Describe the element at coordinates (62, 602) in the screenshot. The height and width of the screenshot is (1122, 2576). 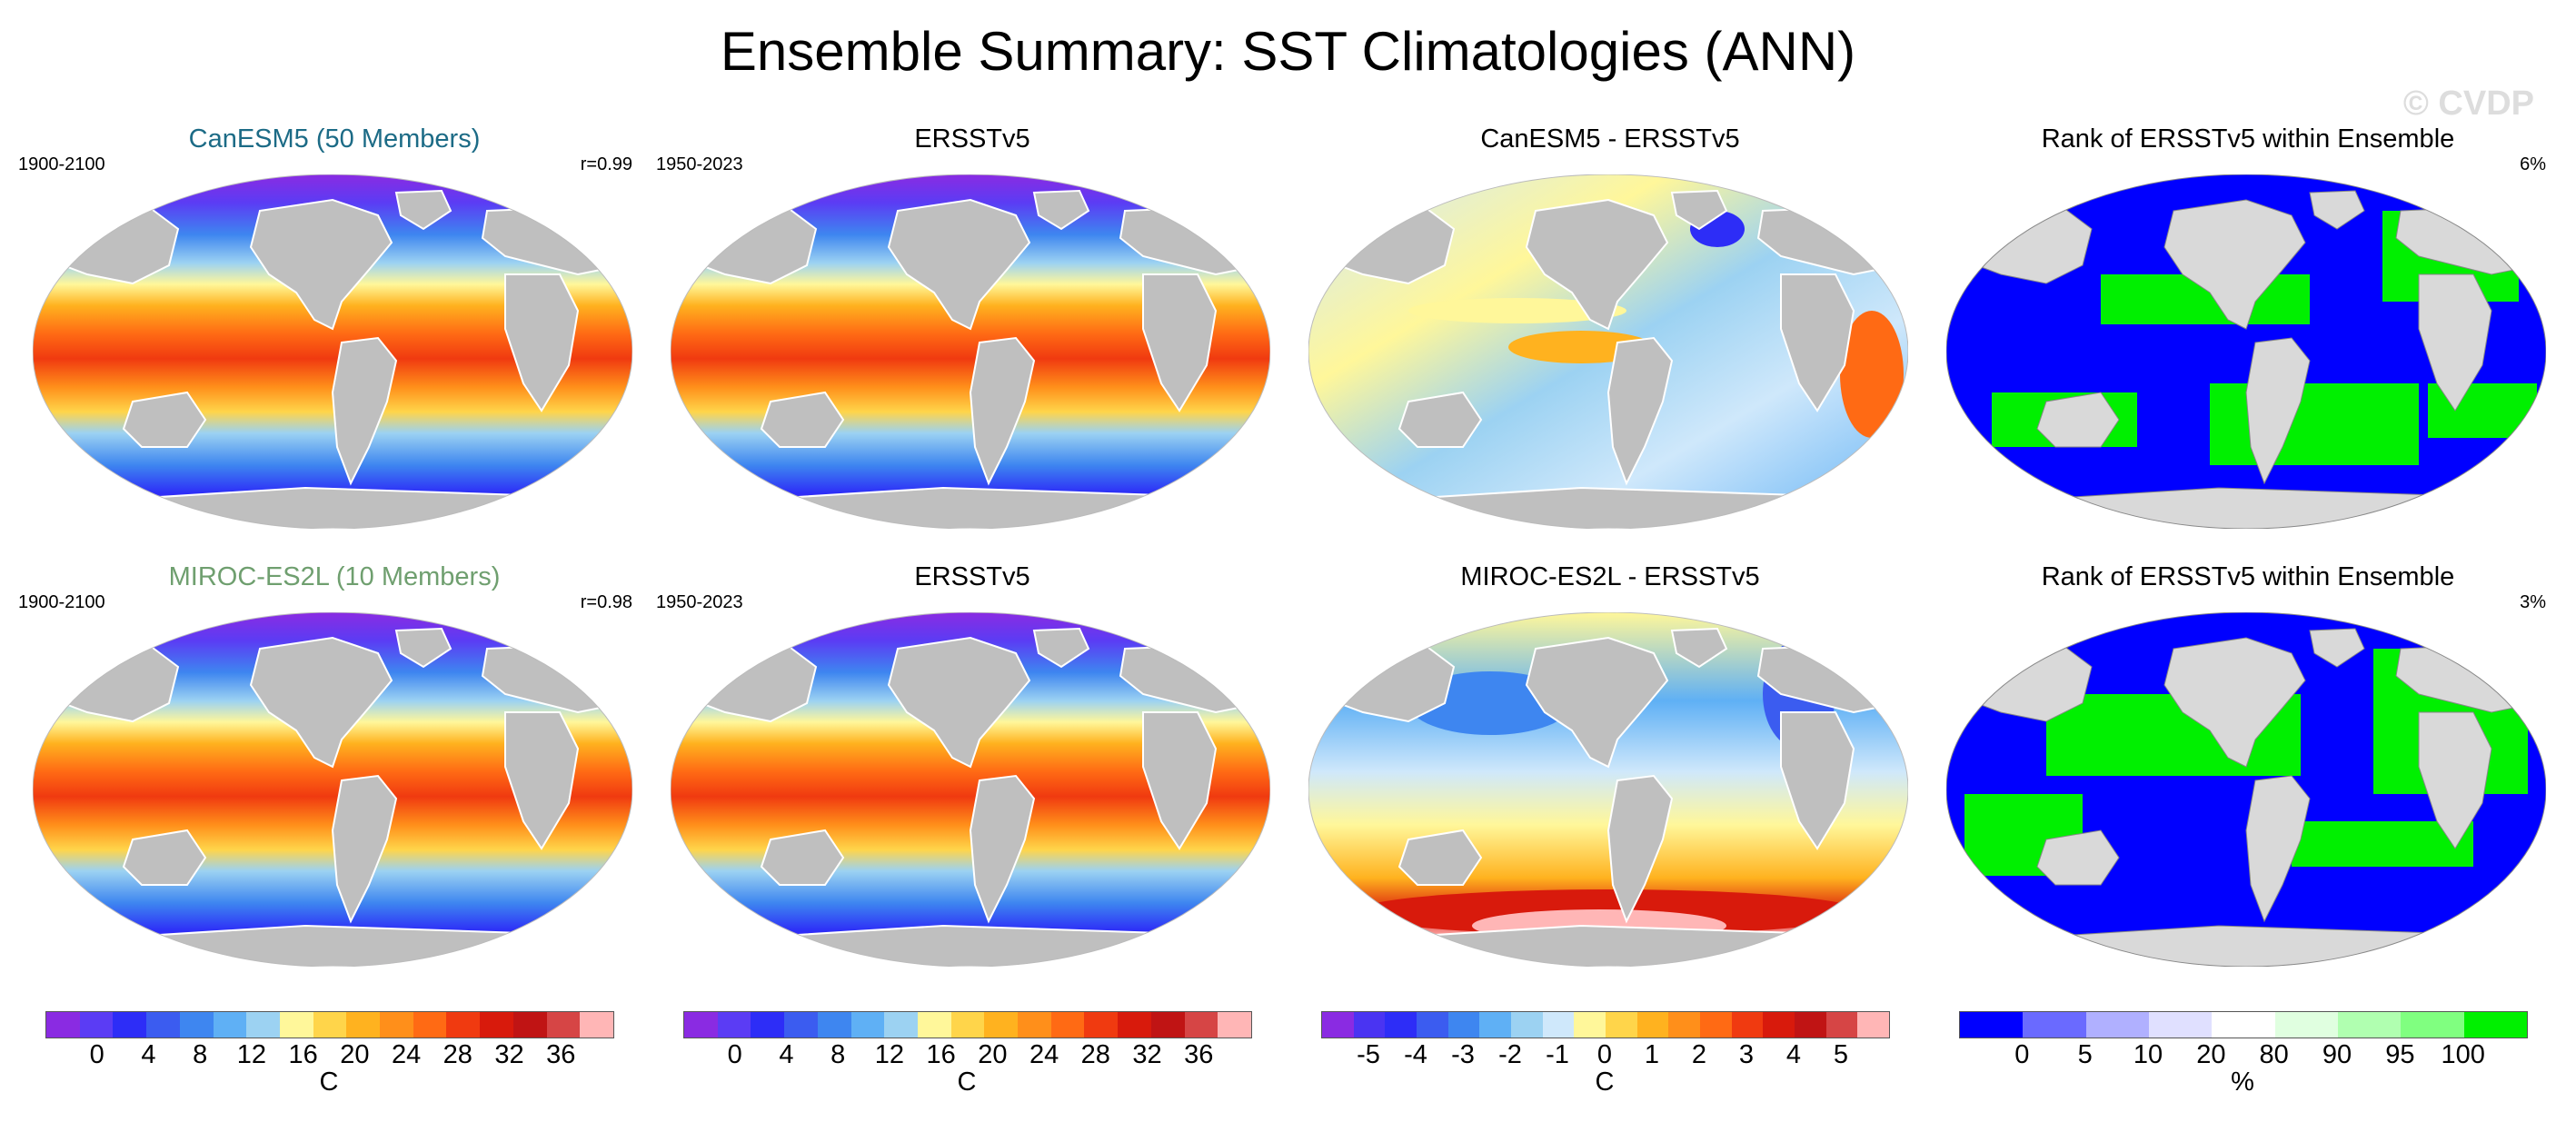
I see `period-label: 1900-2100` at that location.